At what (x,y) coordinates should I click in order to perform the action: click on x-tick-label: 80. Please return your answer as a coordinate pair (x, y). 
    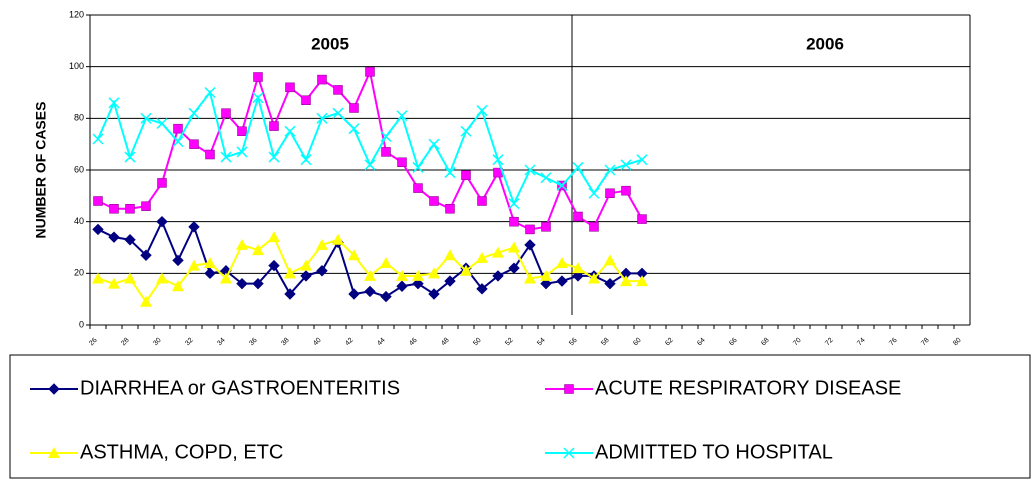
    Looking at the image, I should click on (957, 342).